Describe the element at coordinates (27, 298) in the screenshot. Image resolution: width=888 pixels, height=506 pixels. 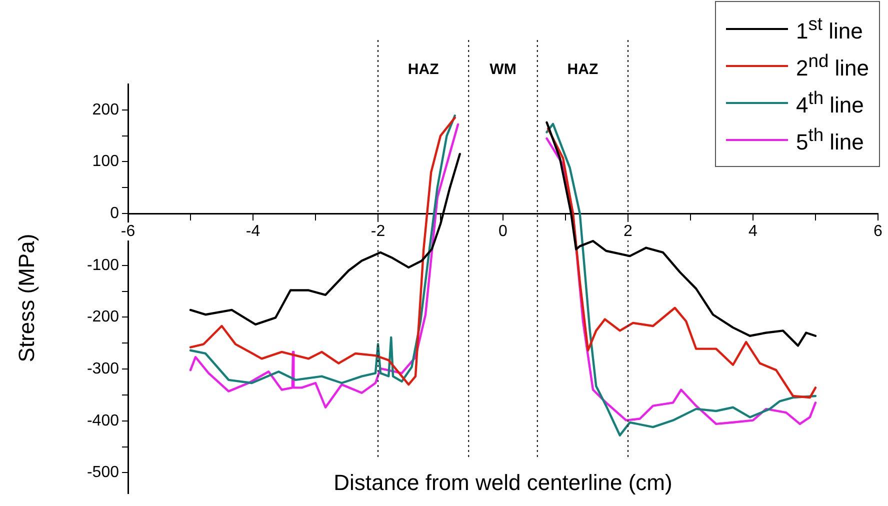
I see `y-axis-title: Stress (MPa)` at that location.